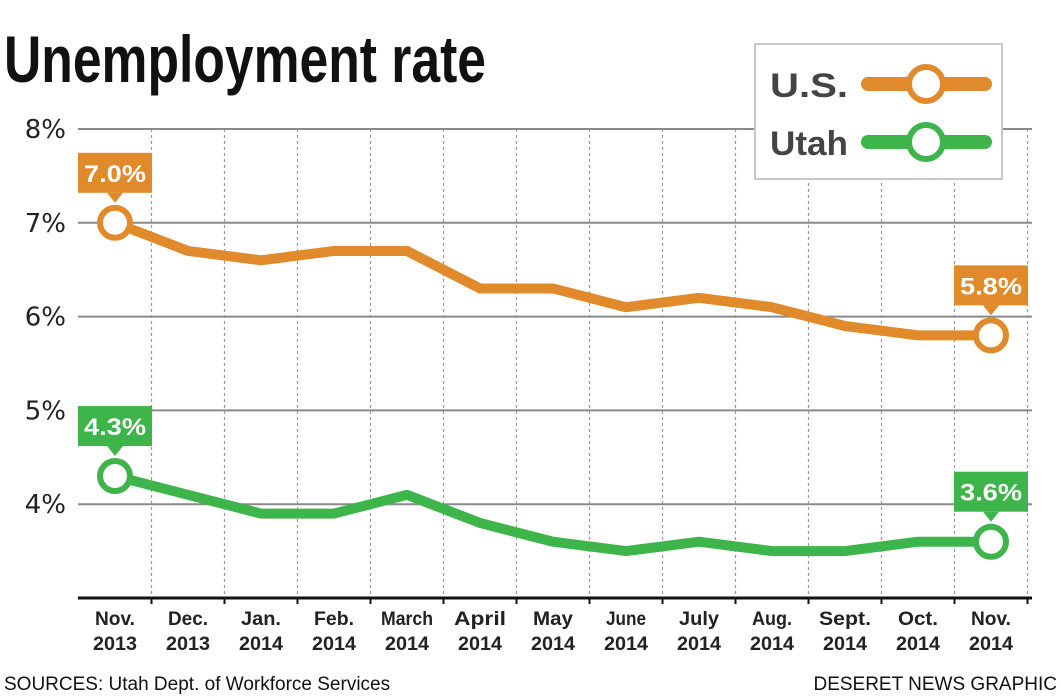 This screenshot has height=699, width=1061. I want to click on x-tick-label: Oct., so click(918, 619).